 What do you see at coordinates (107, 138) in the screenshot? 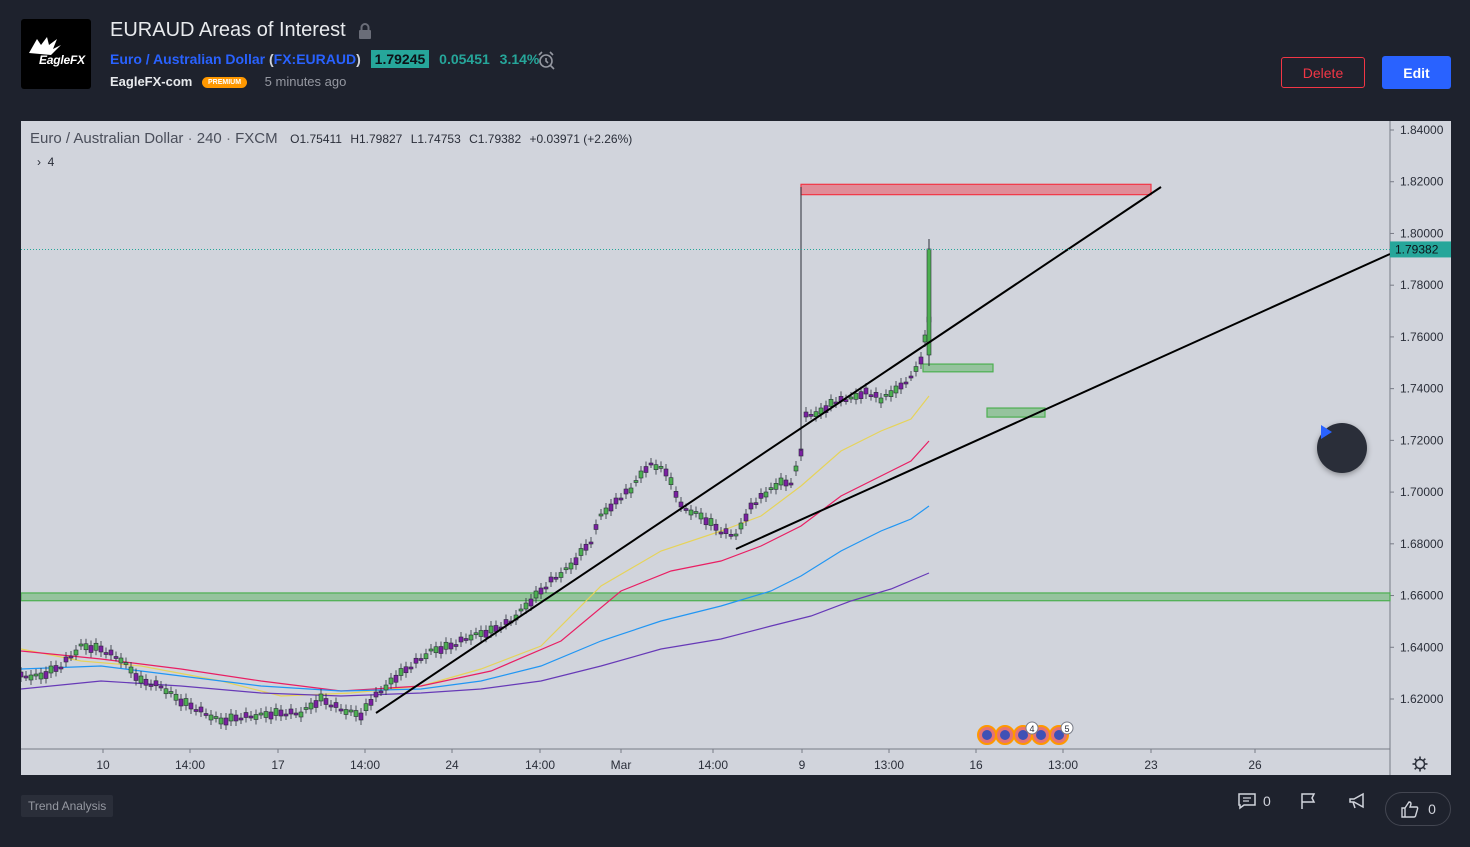
I see `legend-symbol: Euro / Australian Dollar` at bounding box center [107, 138].